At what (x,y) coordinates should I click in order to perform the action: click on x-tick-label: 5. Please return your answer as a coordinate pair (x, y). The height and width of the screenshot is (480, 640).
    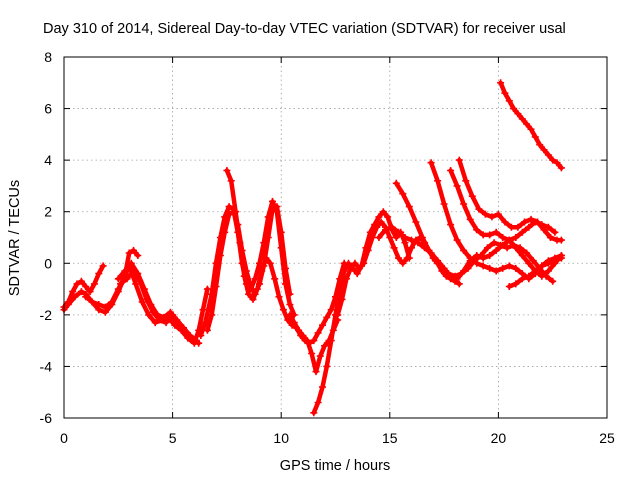
    Looking at the image, I should click on (173, 438).